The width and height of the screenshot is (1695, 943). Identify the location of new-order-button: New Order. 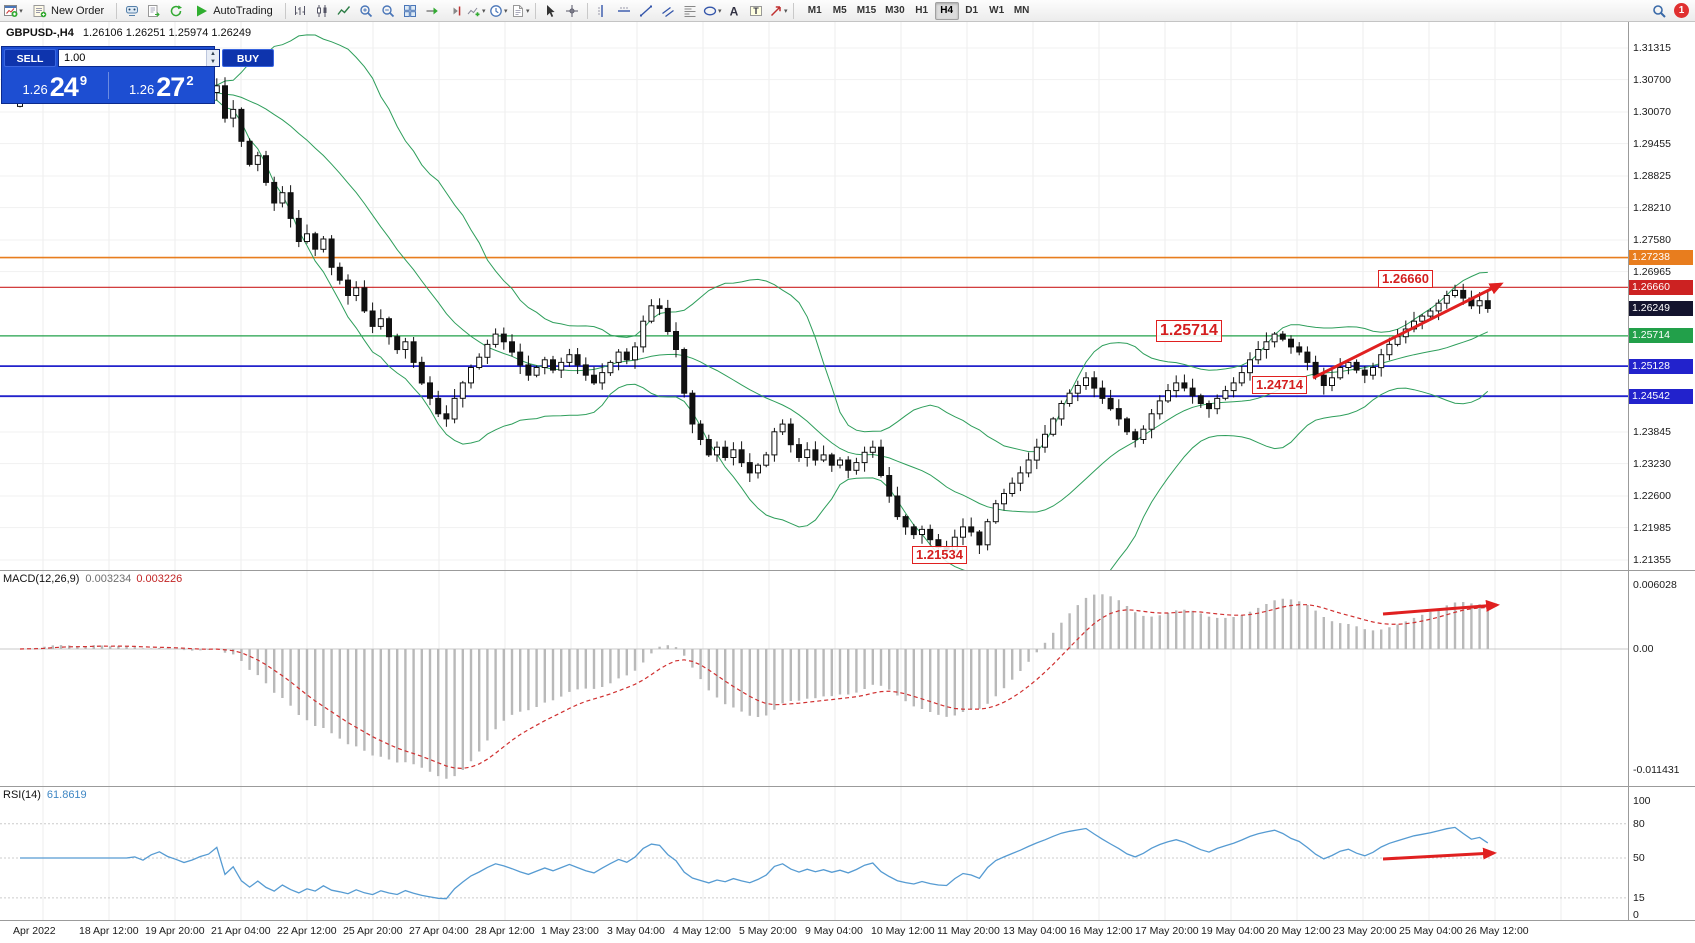
(68, 10).